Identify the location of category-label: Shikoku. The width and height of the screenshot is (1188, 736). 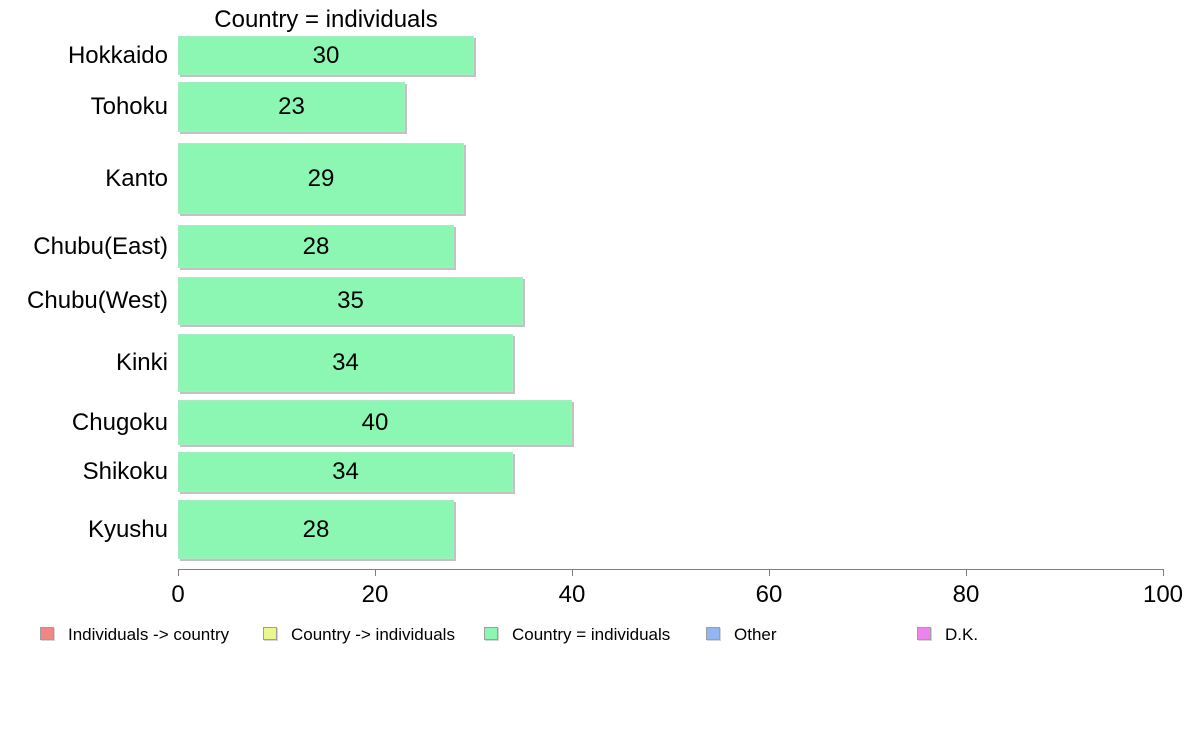
(125, 471).